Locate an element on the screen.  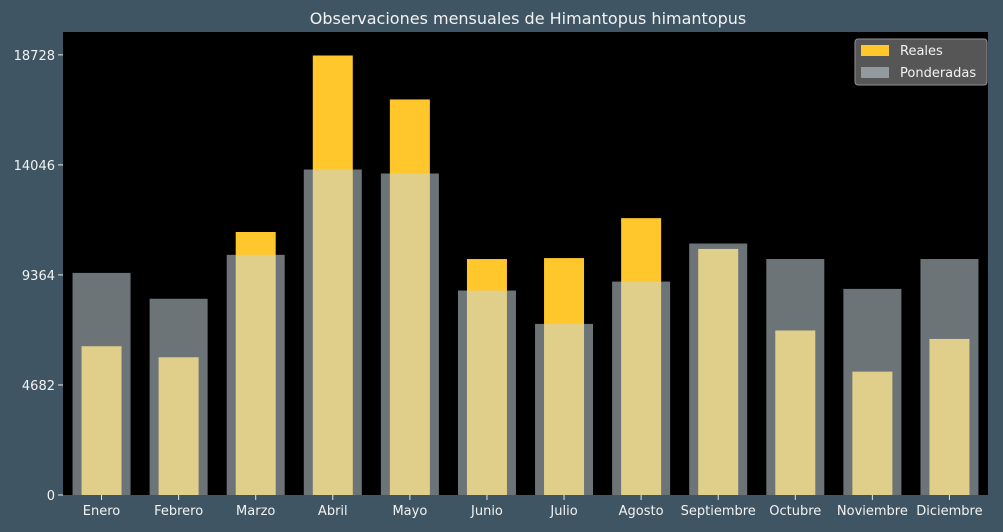
x-tick-label-octubre: Octubre is located at coordinates (795, 511).